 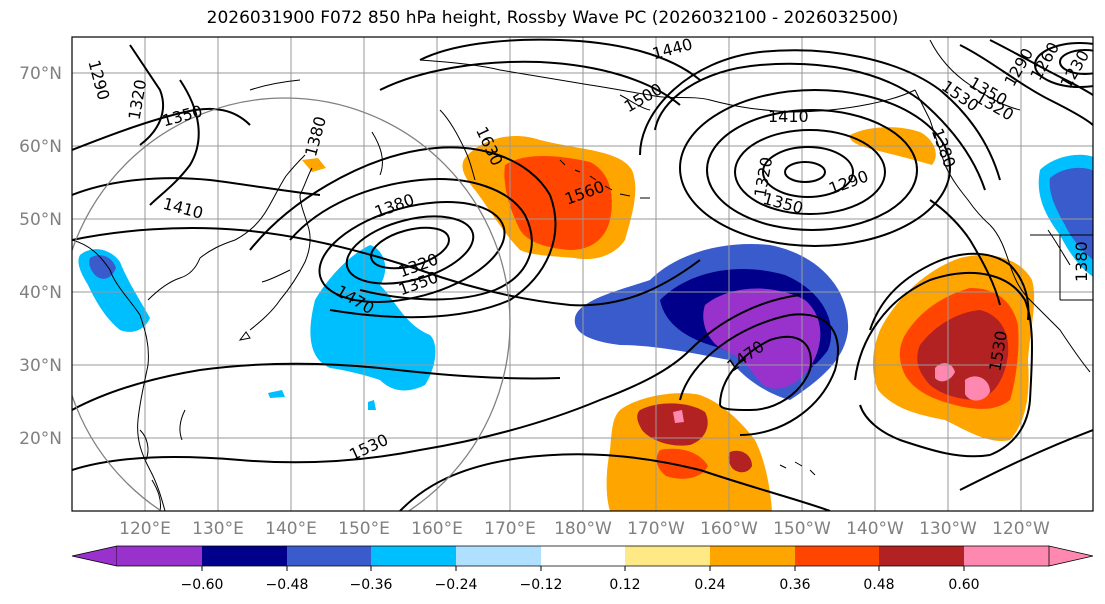 I want to click on positive-anomaly-northeast-pacific-south, so click(x=953, y=347).